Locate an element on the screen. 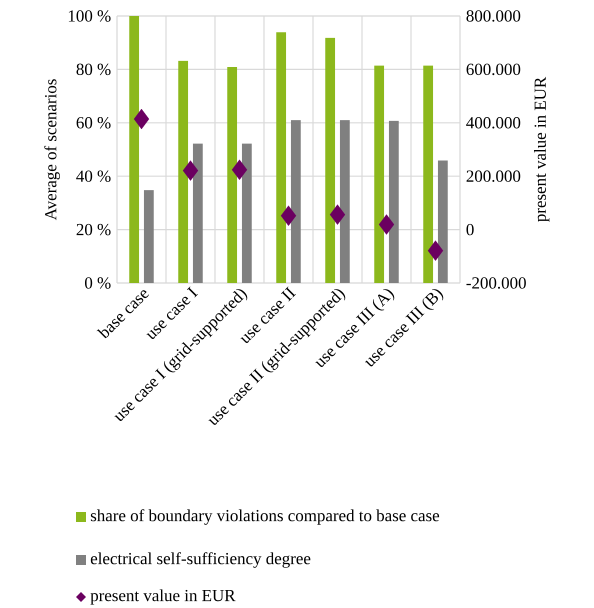  legend-label: electrical self-sufficiency degree is located at coordinates (200, 560).